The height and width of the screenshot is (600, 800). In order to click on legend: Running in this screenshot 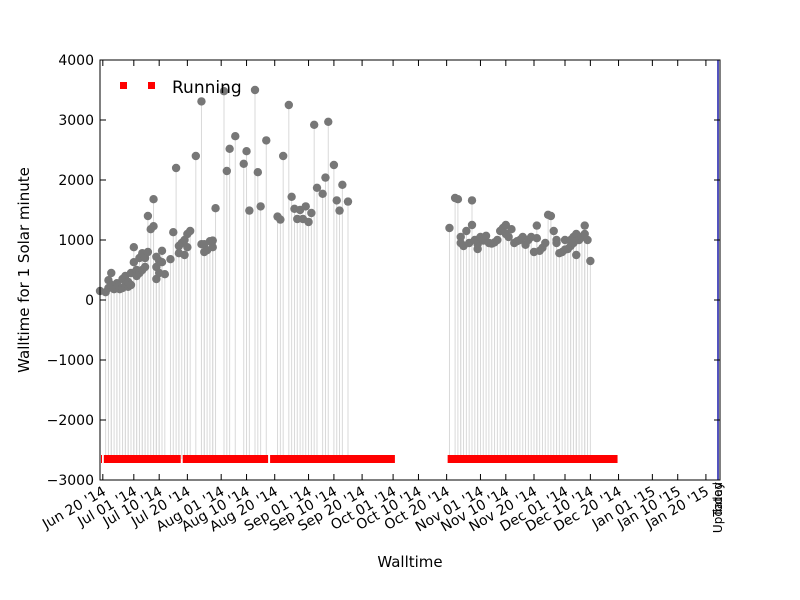, I will do `click(181, 88)`.